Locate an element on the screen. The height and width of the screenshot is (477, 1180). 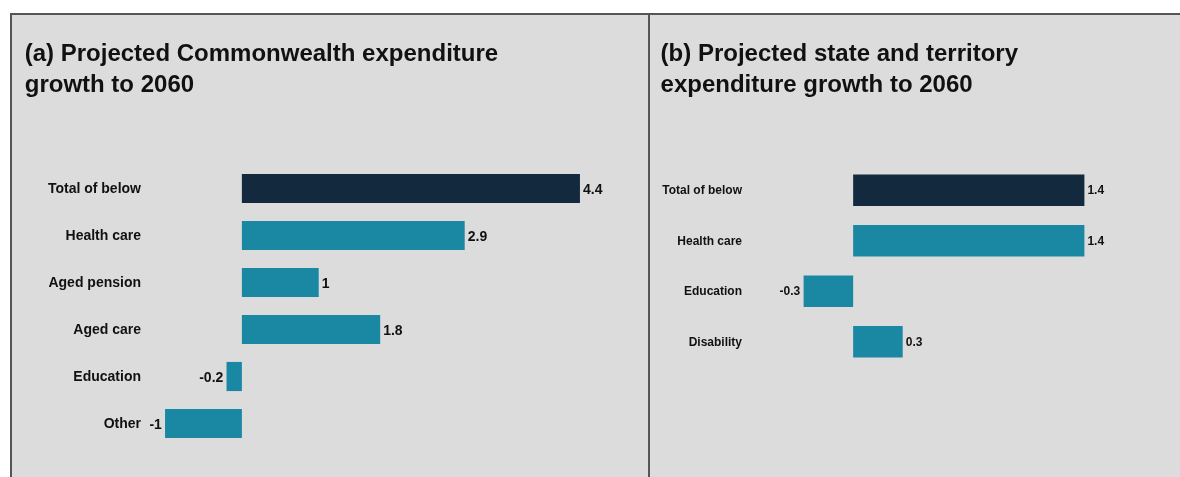
chart-title: (a) Projected Commonwealth expenditure growth to 2060 is located at coordinates (261, 68).